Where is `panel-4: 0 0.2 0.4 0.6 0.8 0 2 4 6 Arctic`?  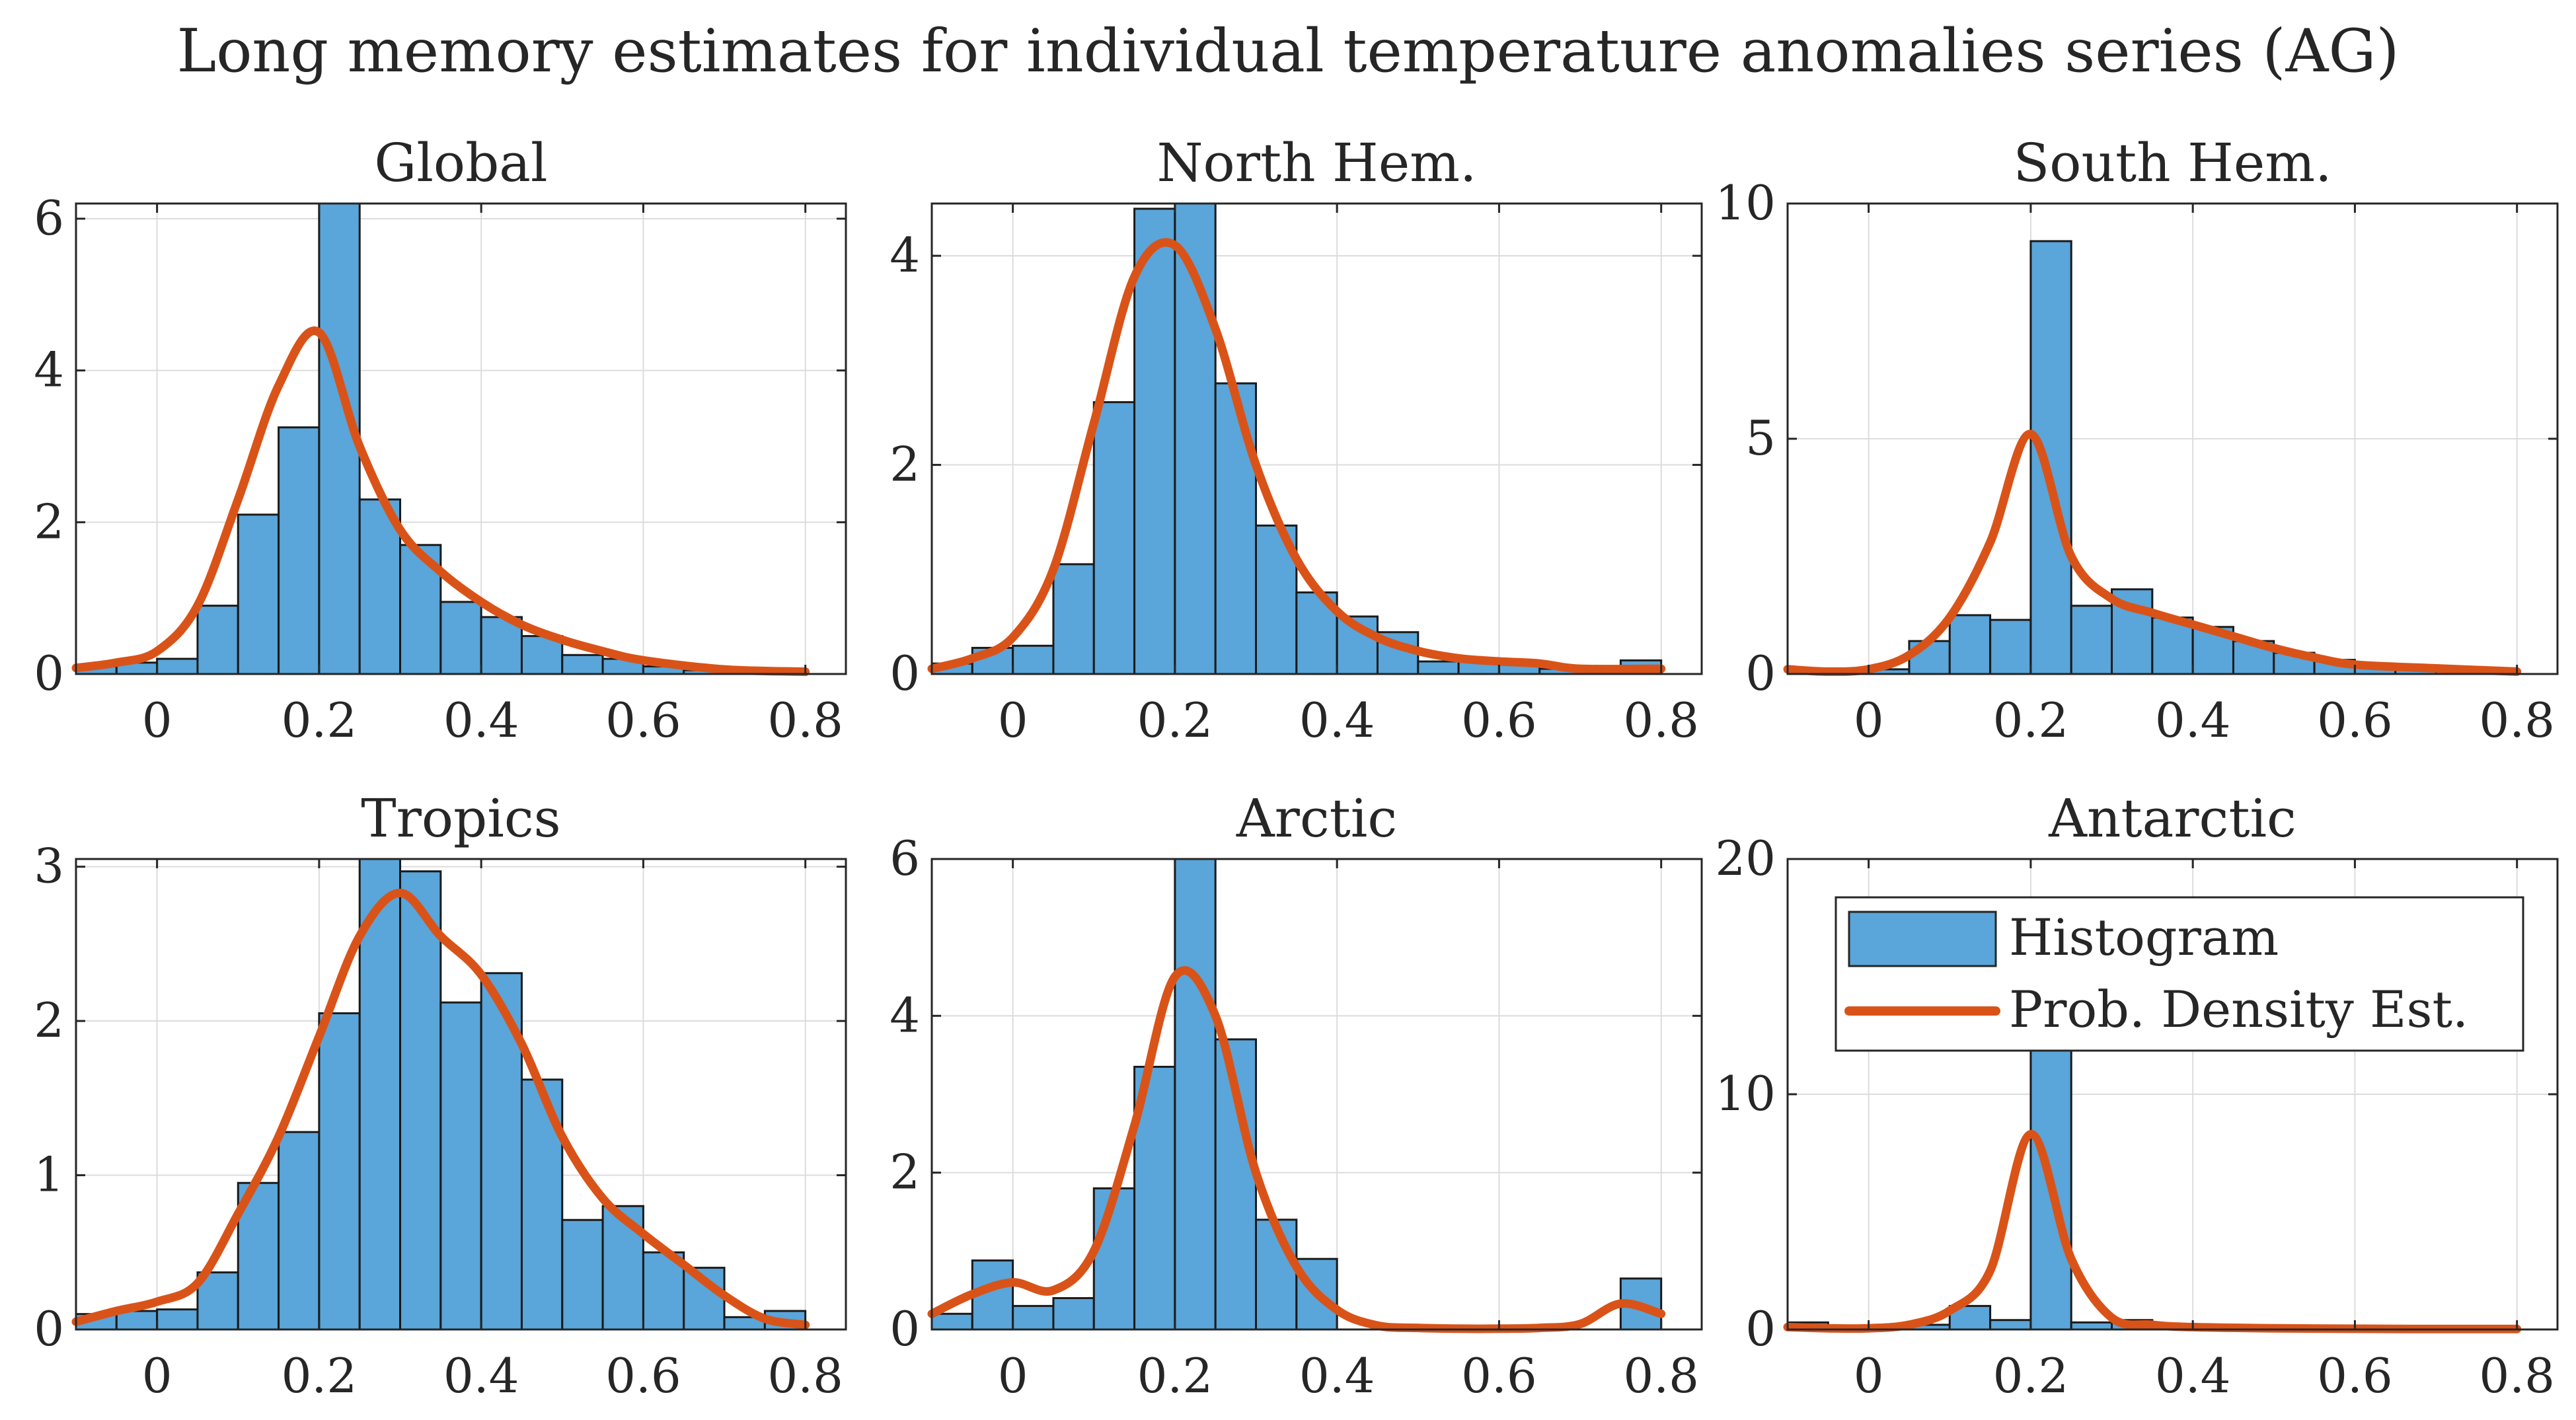 panel-4: 0 0.2 0.4 0.6 0.8 0 2 4 6 Arctic is located at coordinates (1297, 1095).